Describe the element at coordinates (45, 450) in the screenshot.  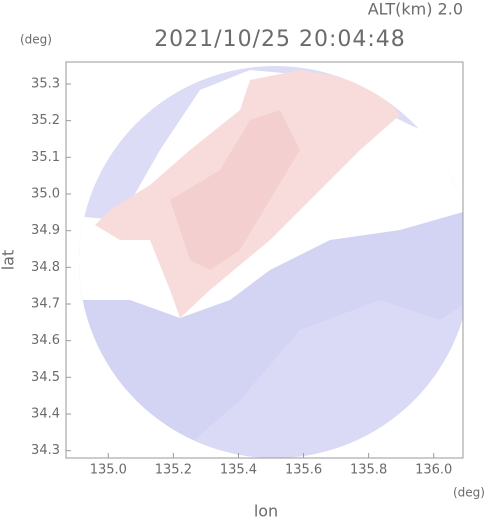
I see `y-tick-label: 34.3` at that location.